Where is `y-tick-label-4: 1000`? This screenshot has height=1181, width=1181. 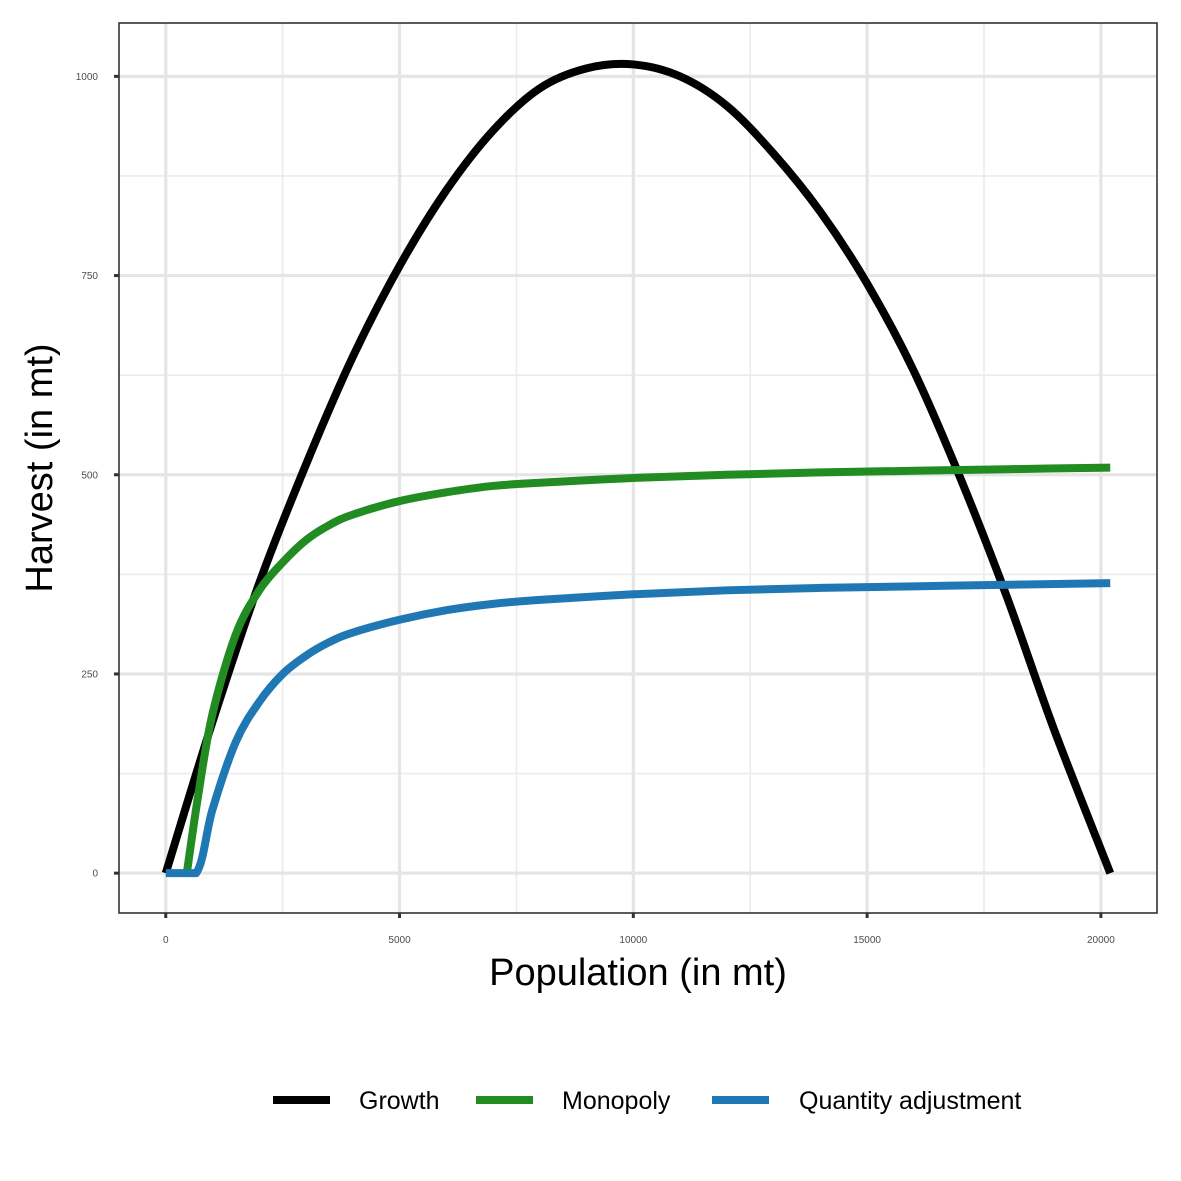 y-tick-label-4: 1000 is located at coordinates (87, 77).